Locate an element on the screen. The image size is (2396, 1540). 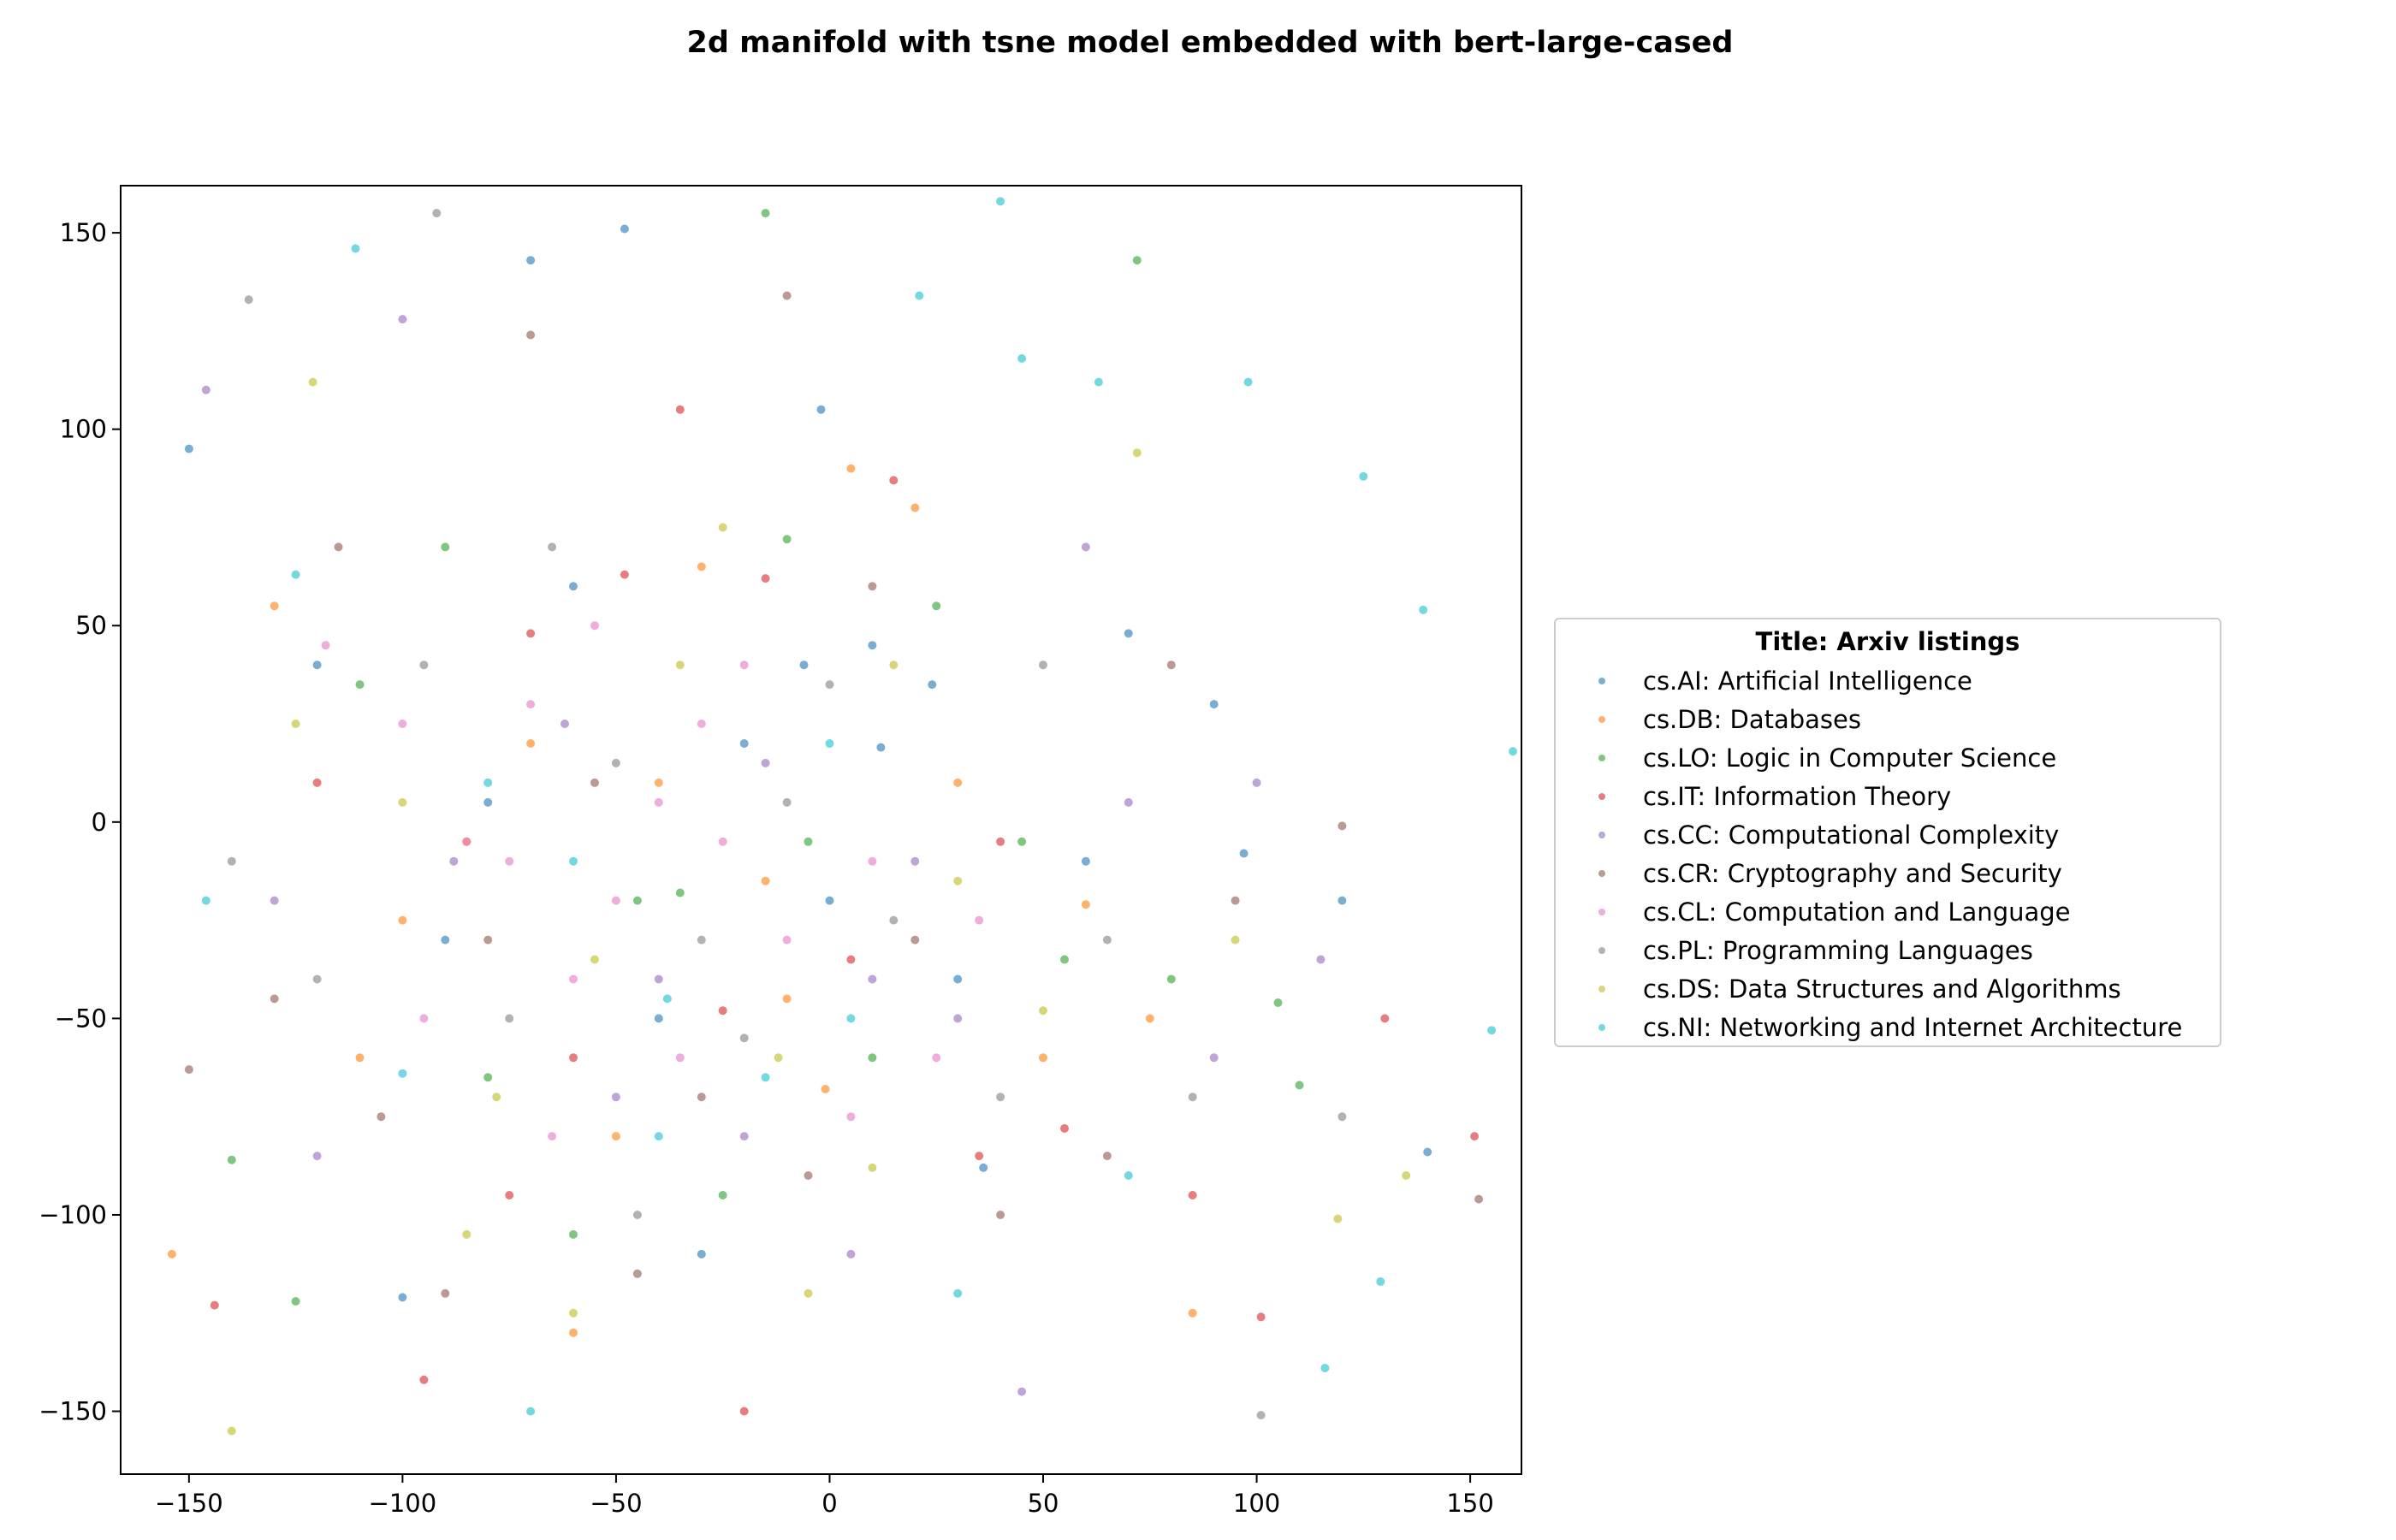
legend-item: cs.CR: Cryptography and Security is located at coordinates (1888, 873).